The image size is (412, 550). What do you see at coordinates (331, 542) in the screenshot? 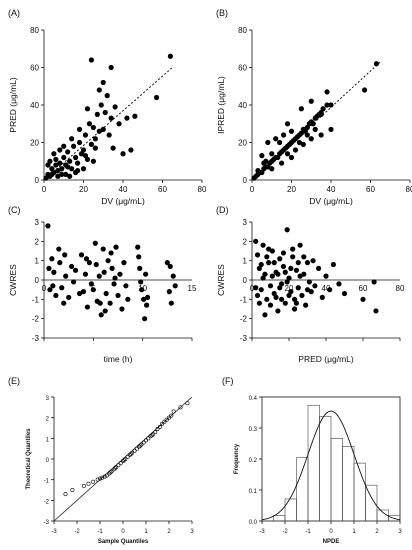
I see `x-axis-title: NPDE` at bounding box center [331, 542].